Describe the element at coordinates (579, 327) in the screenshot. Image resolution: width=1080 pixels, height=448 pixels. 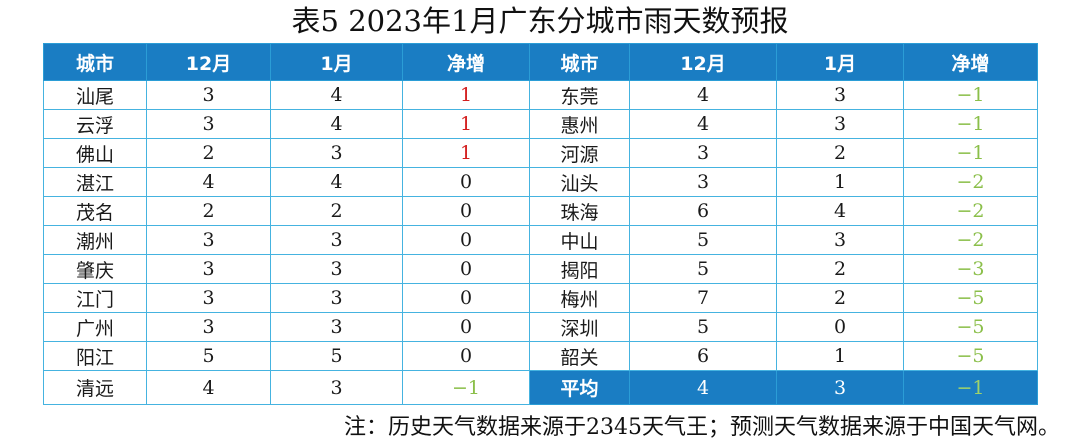
I see `city-cell: 深圳` at that location.